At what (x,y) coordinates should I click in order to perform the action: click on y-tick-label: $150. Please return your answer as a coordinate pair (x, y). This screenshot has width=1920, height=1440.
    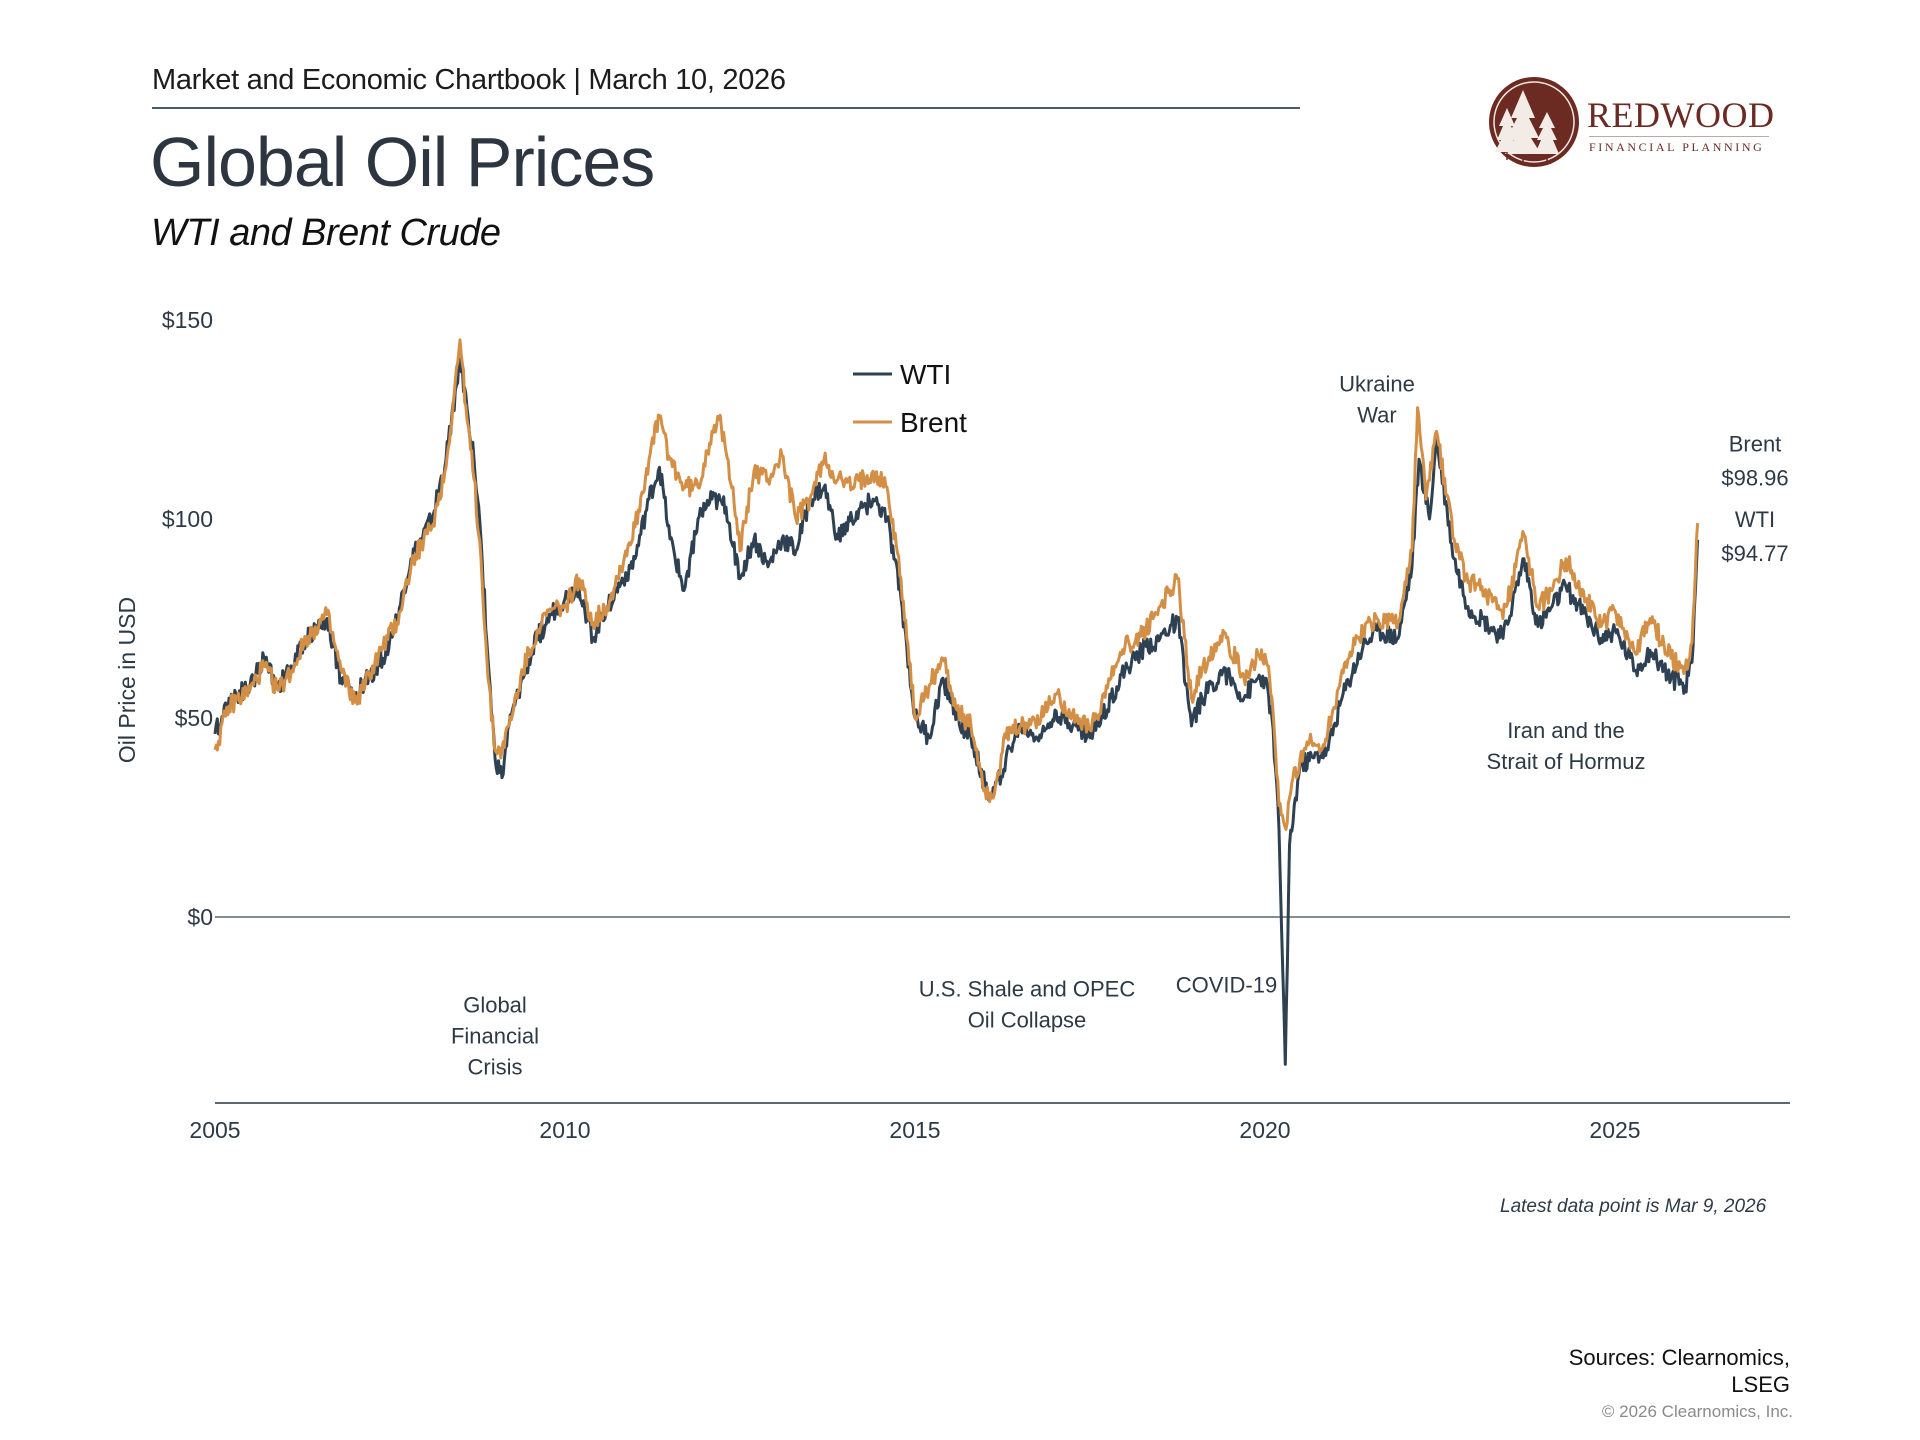
    Looking at the image, I should click on (187, 320).